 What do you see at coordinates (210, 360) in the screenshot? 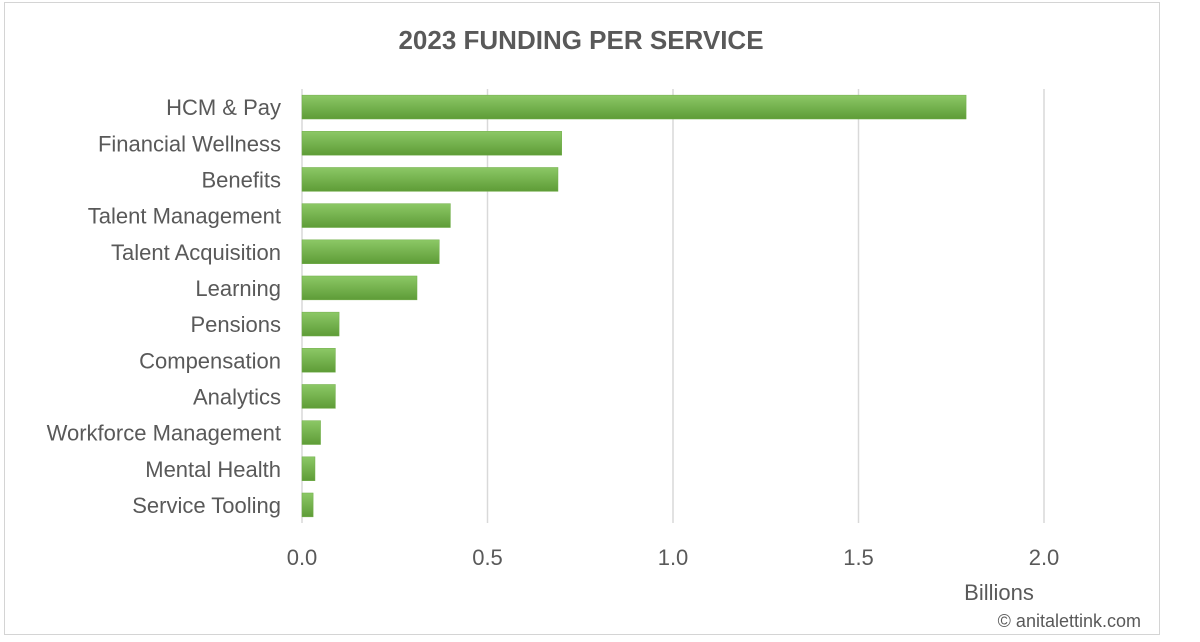
I see `category-label: Compensation` at bounding box center [210, 360].